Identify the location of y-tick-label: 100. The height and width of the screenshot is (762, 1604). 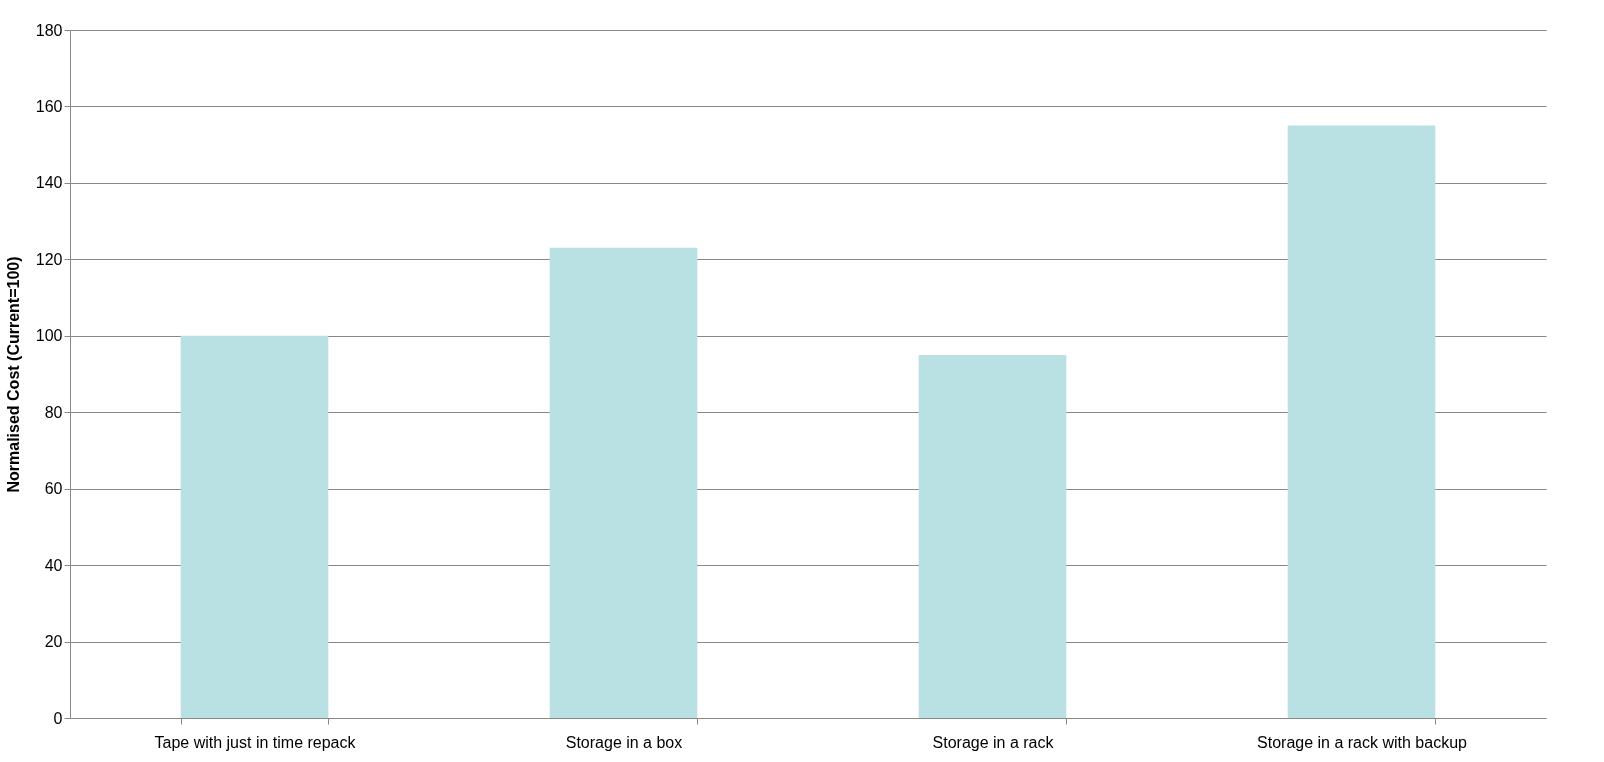
(49, 336).